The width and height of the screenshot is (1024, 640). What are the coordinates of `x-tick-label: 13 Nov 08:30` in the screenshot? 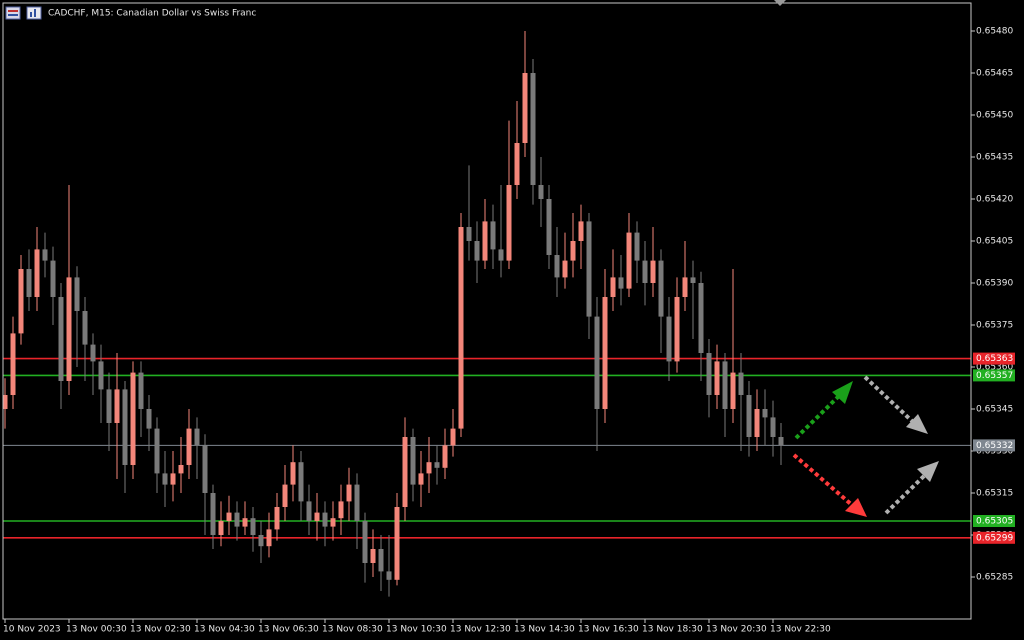 It's located at (352, 630).